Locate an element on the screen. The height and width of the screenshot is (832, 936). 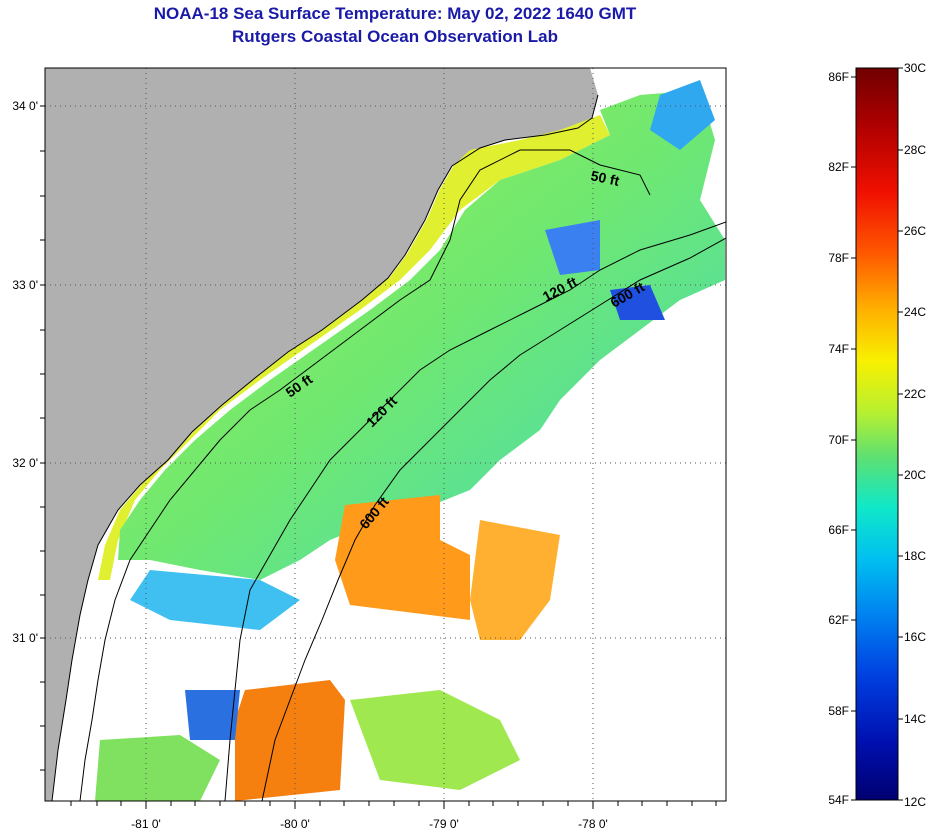
sst-south-green is located at coordinates (157, 768).